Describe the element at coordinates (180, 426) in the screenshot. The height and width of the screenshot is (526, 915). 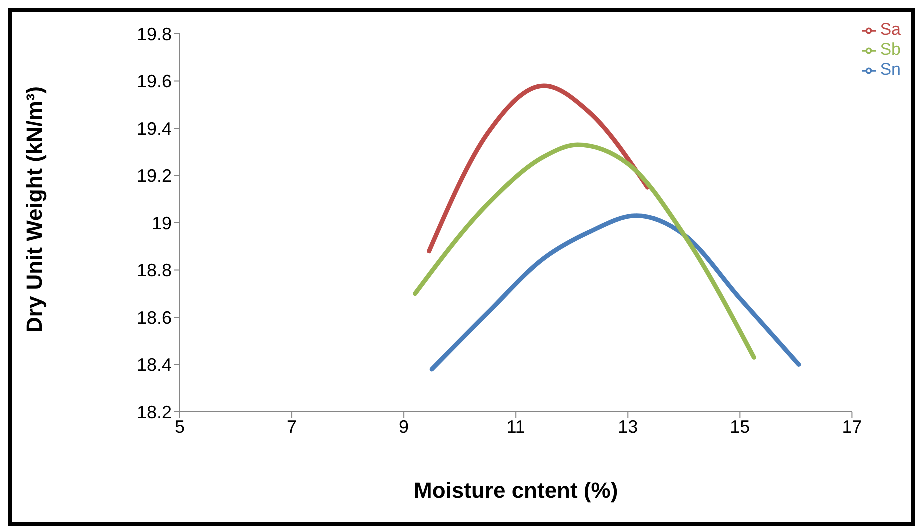
I see `x-tick-label: 5` at that location.